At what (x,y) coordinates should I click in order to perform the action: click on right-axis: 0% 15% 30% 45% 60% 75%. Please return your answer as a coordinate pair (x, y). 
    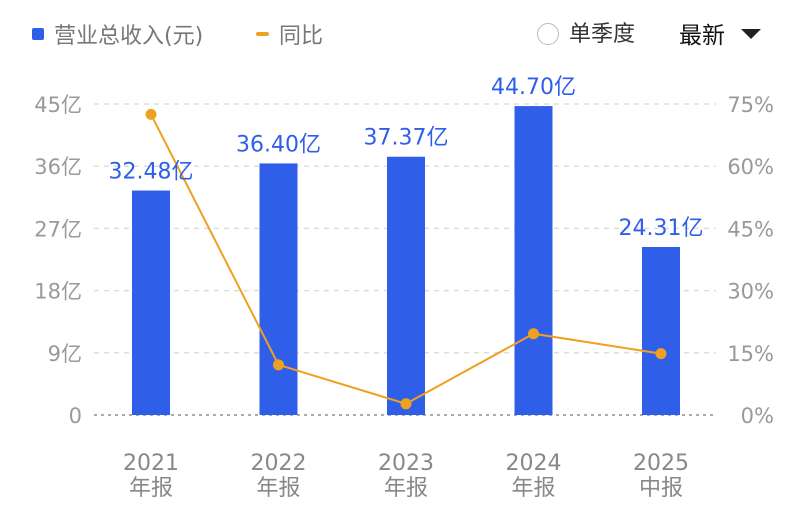
    Looking at the image, I should click on (750, 260).